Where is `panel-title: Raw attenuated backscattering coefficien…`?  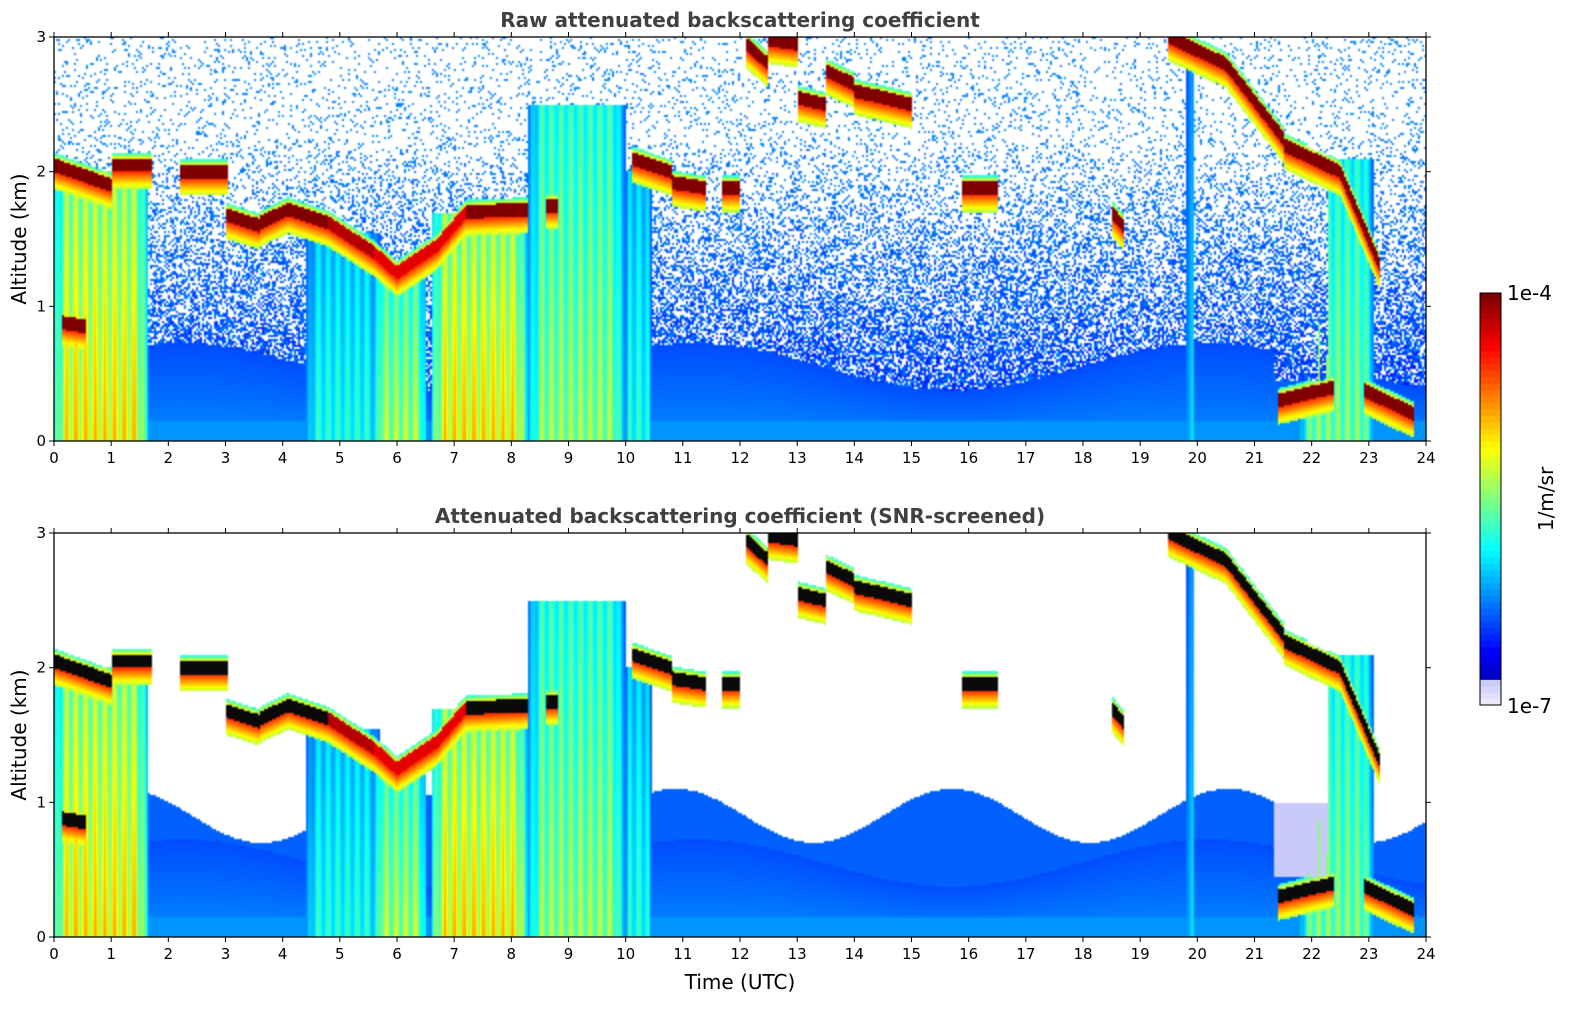
panel-title: Raw attenuated backscattering coefficien… is located at coordinates (740, 20).